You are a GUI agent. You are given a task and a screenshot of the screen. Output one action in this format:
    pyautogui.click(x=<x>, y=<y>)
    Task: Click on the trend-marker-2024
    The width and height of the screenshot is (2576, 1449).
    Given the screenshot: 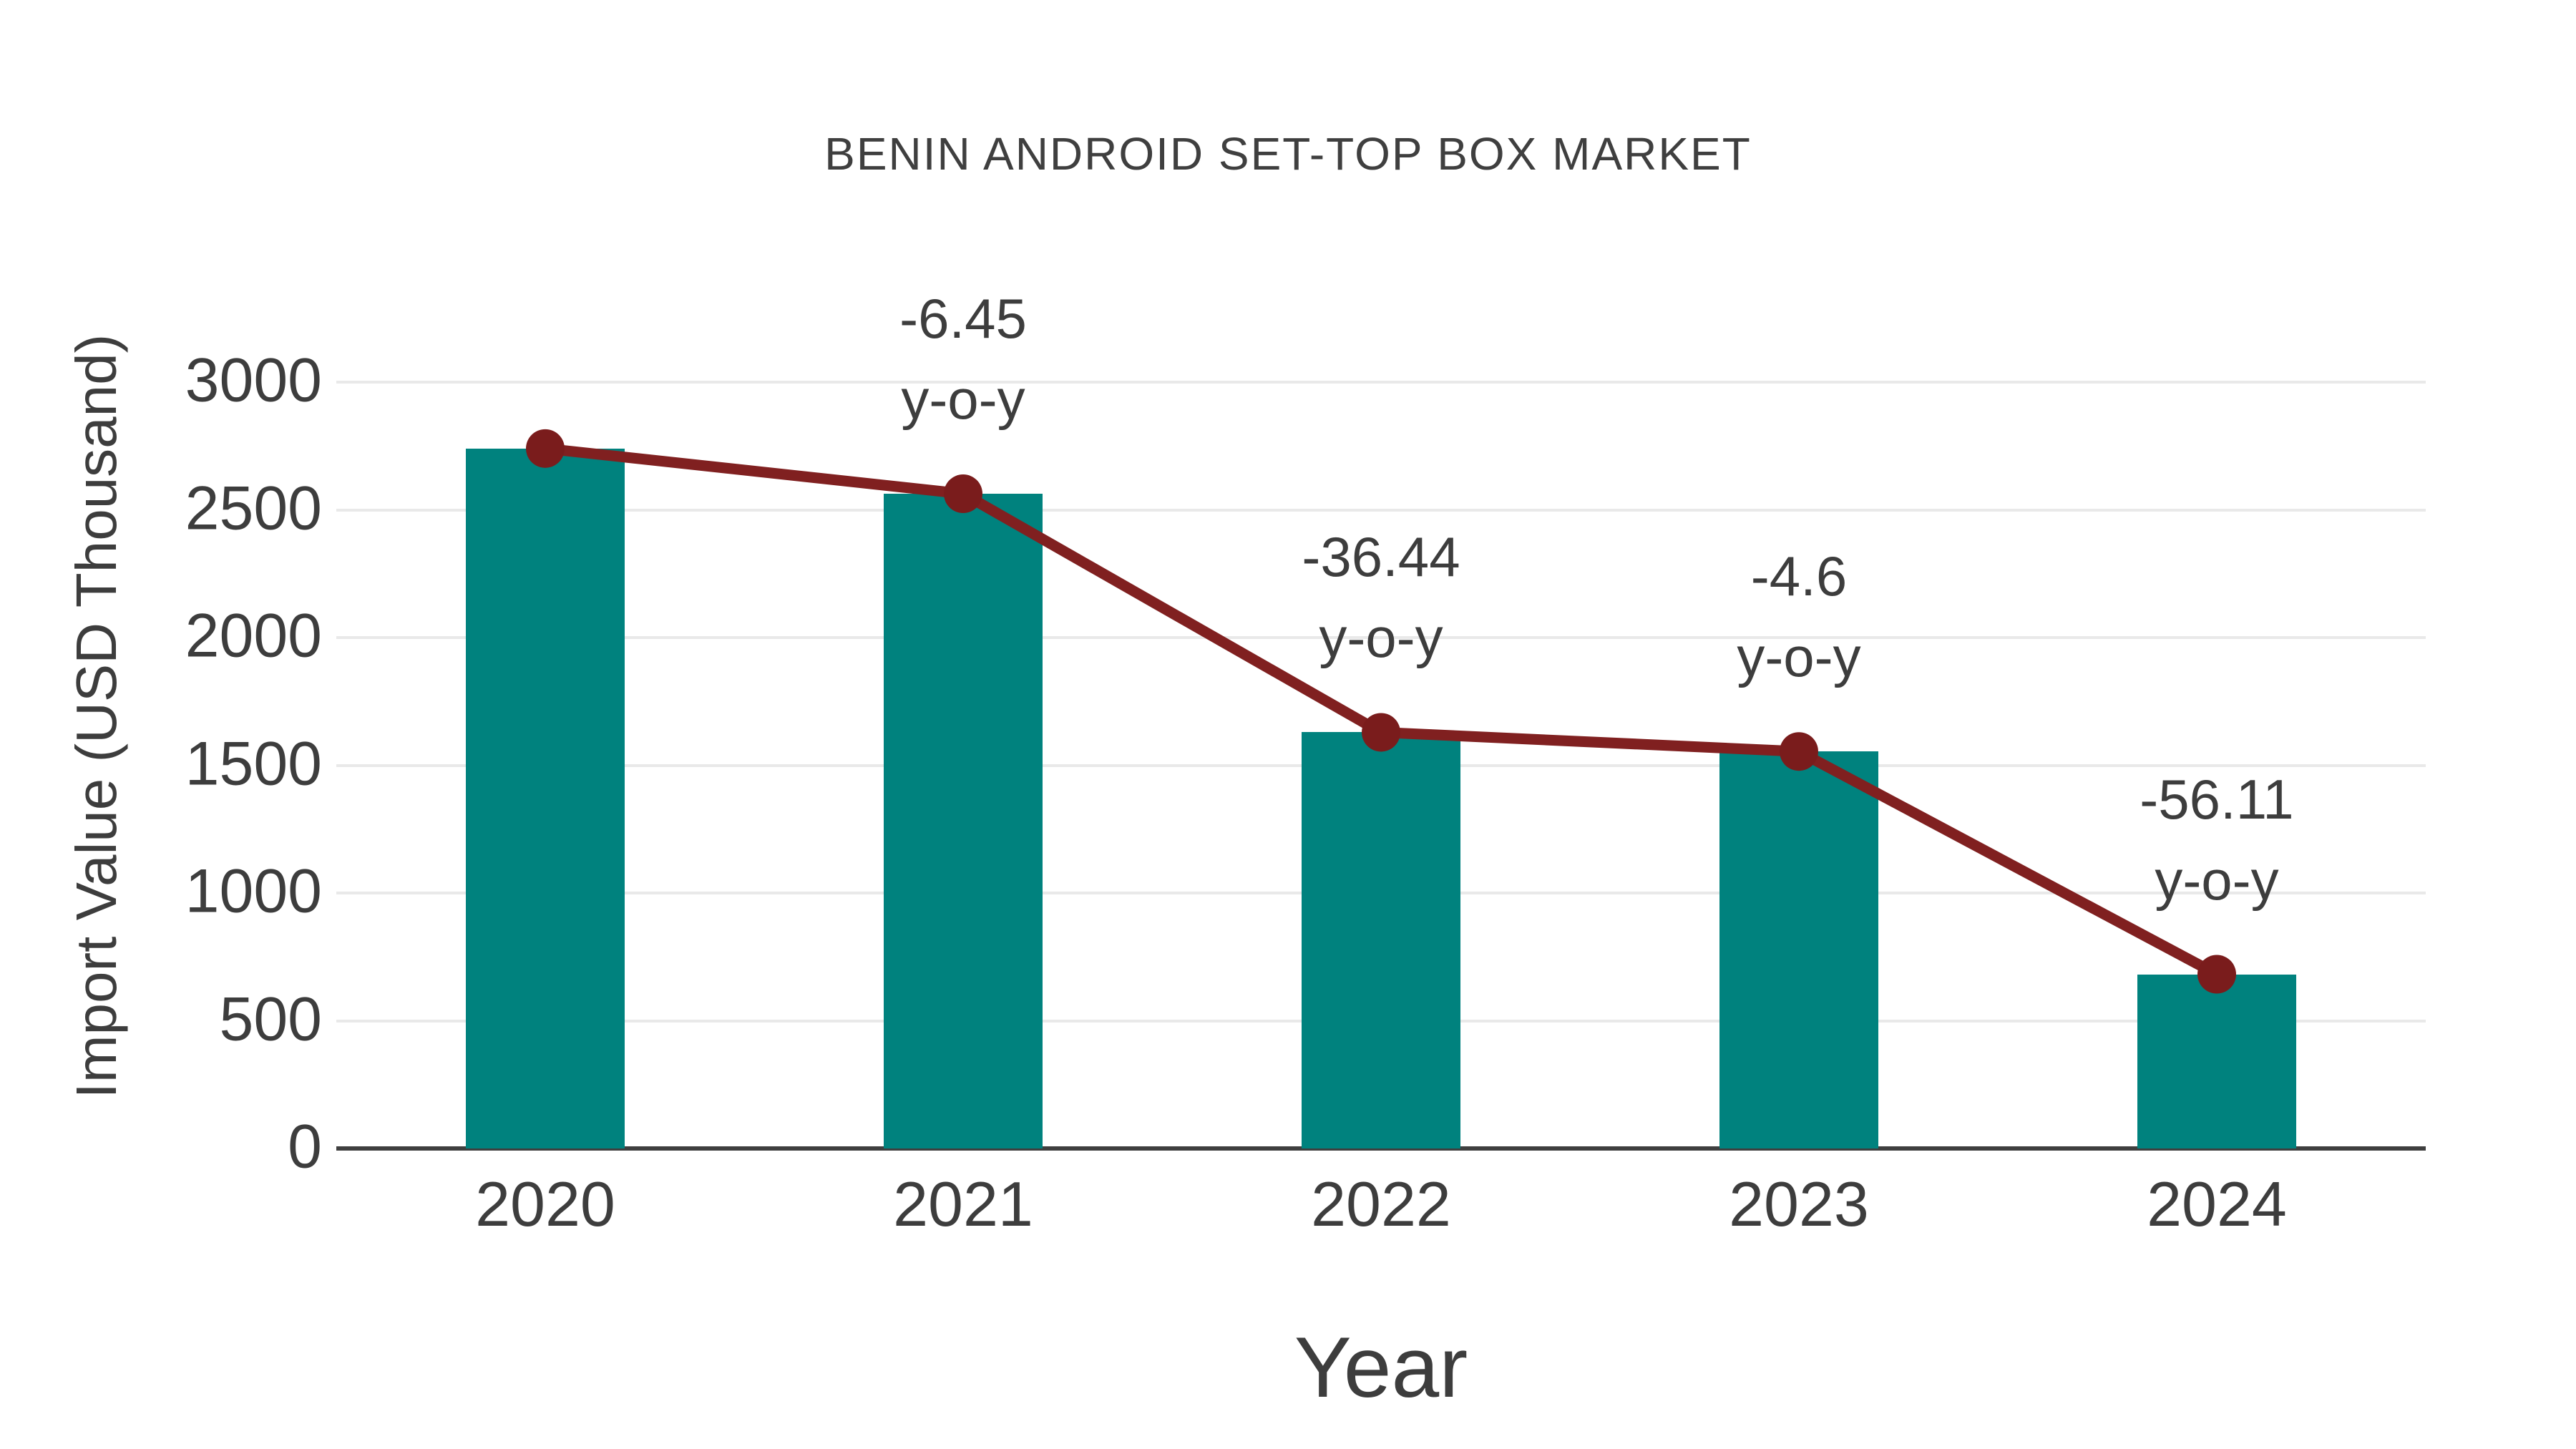 What is the action you would take?
    pyautogui.click(x=2216, y=974)
    